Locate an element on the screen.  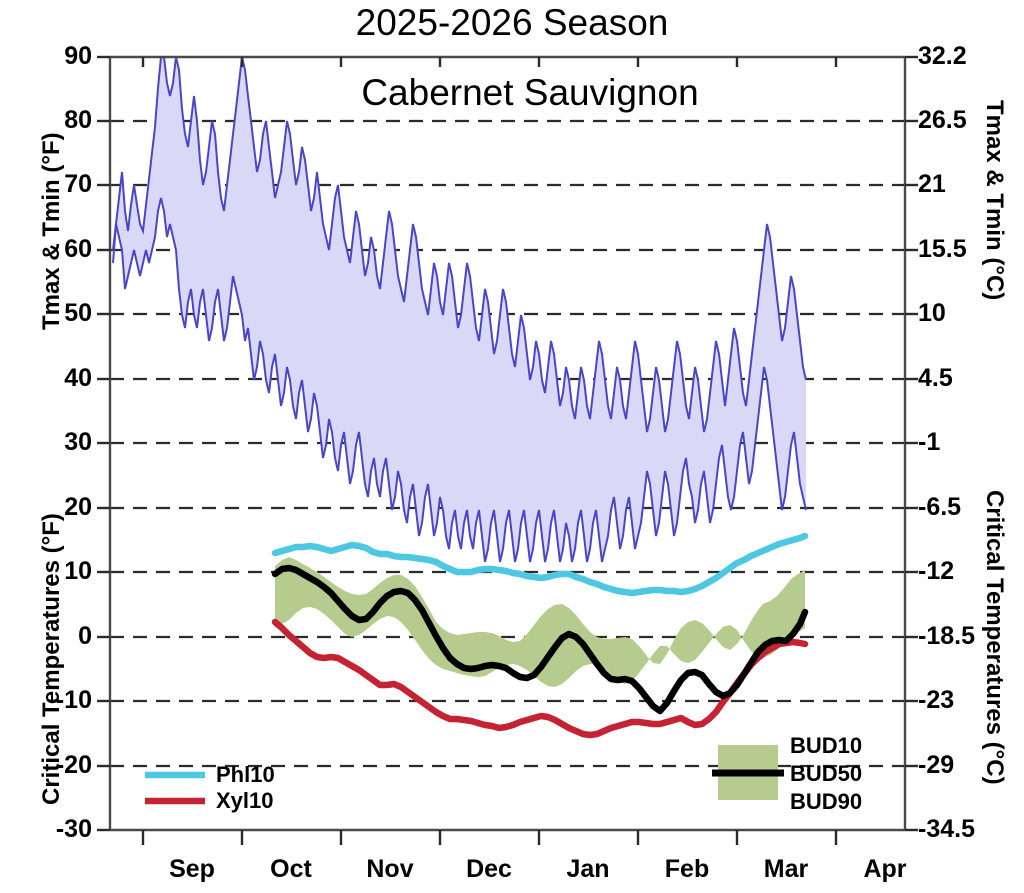
ytick-left-2: 70 is located at coordinates (78, 184).